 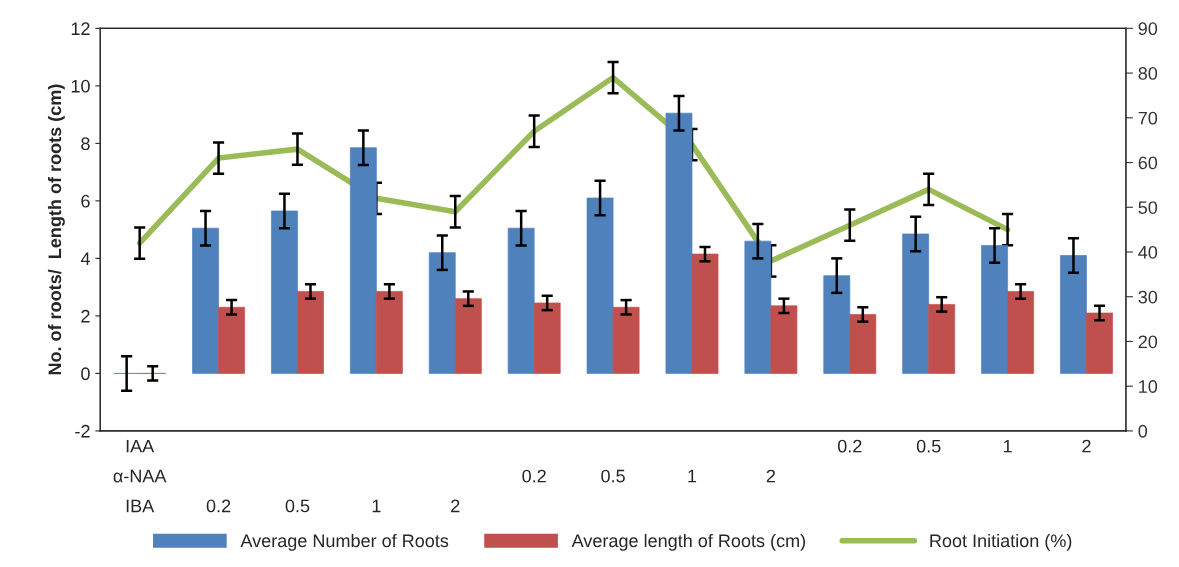 What do you see at coordinates (1148, 29) in the screenshot?
I see `y2-tick-label: 90` at bounding box center [1148, 29].